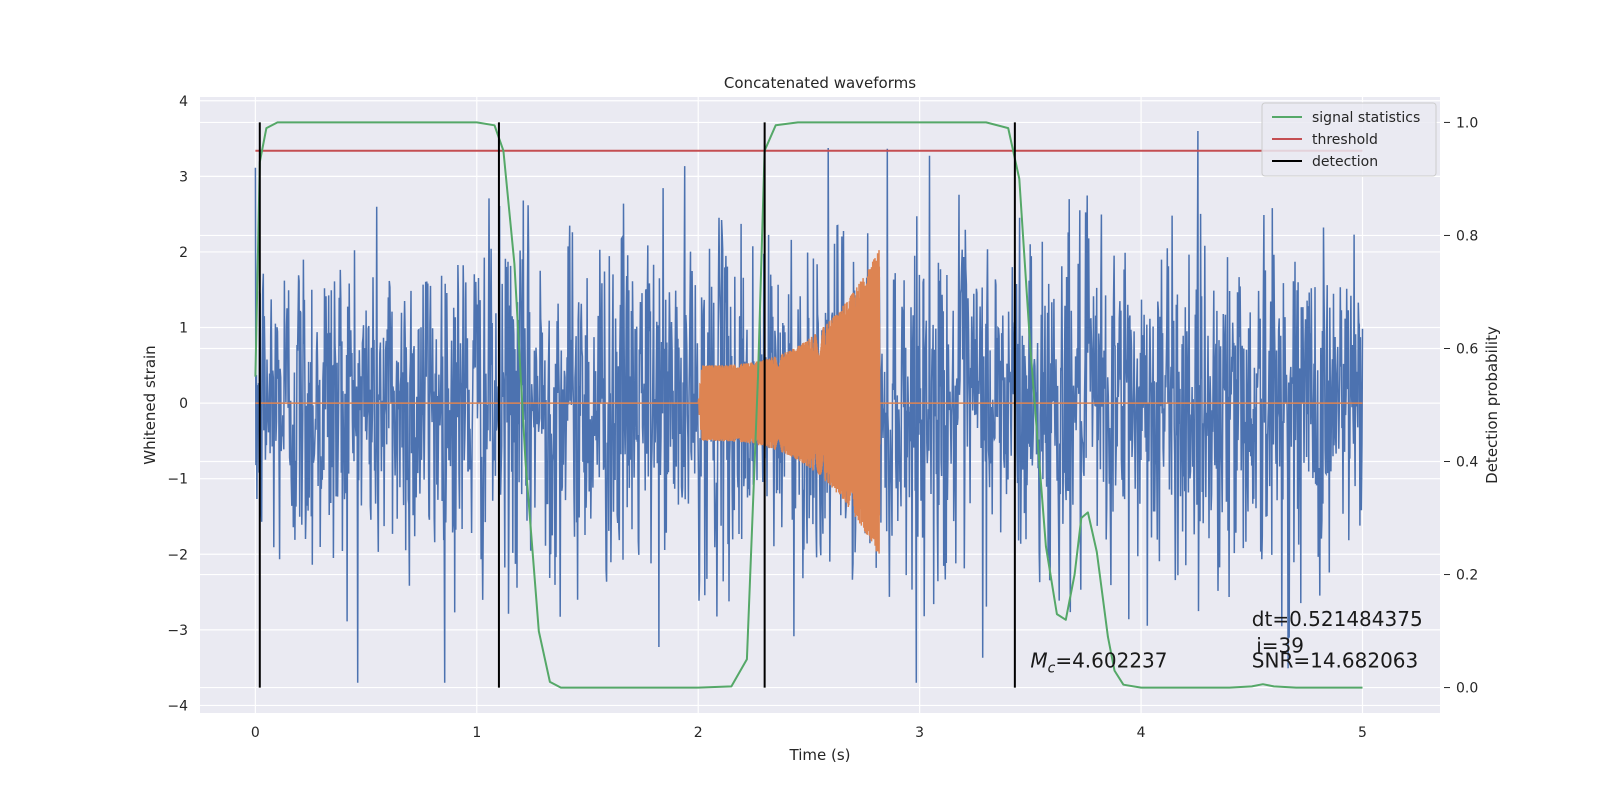 This screenshot has width=1600, height=800. What do you see at coordinates (177, 480) in the screenshot?
I see `y-tick-label: −1` at bounding box center [177, 480].